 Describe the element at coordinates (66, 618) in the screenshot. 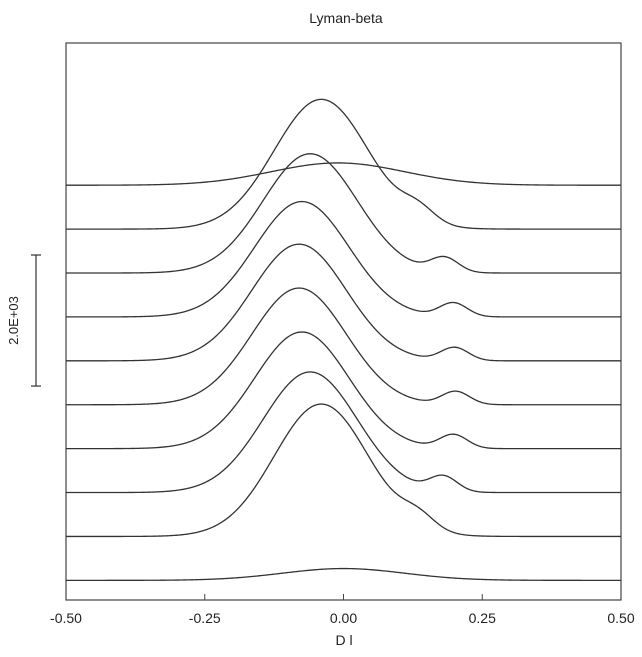

I see `x-tick-label: -0.50` at that location.